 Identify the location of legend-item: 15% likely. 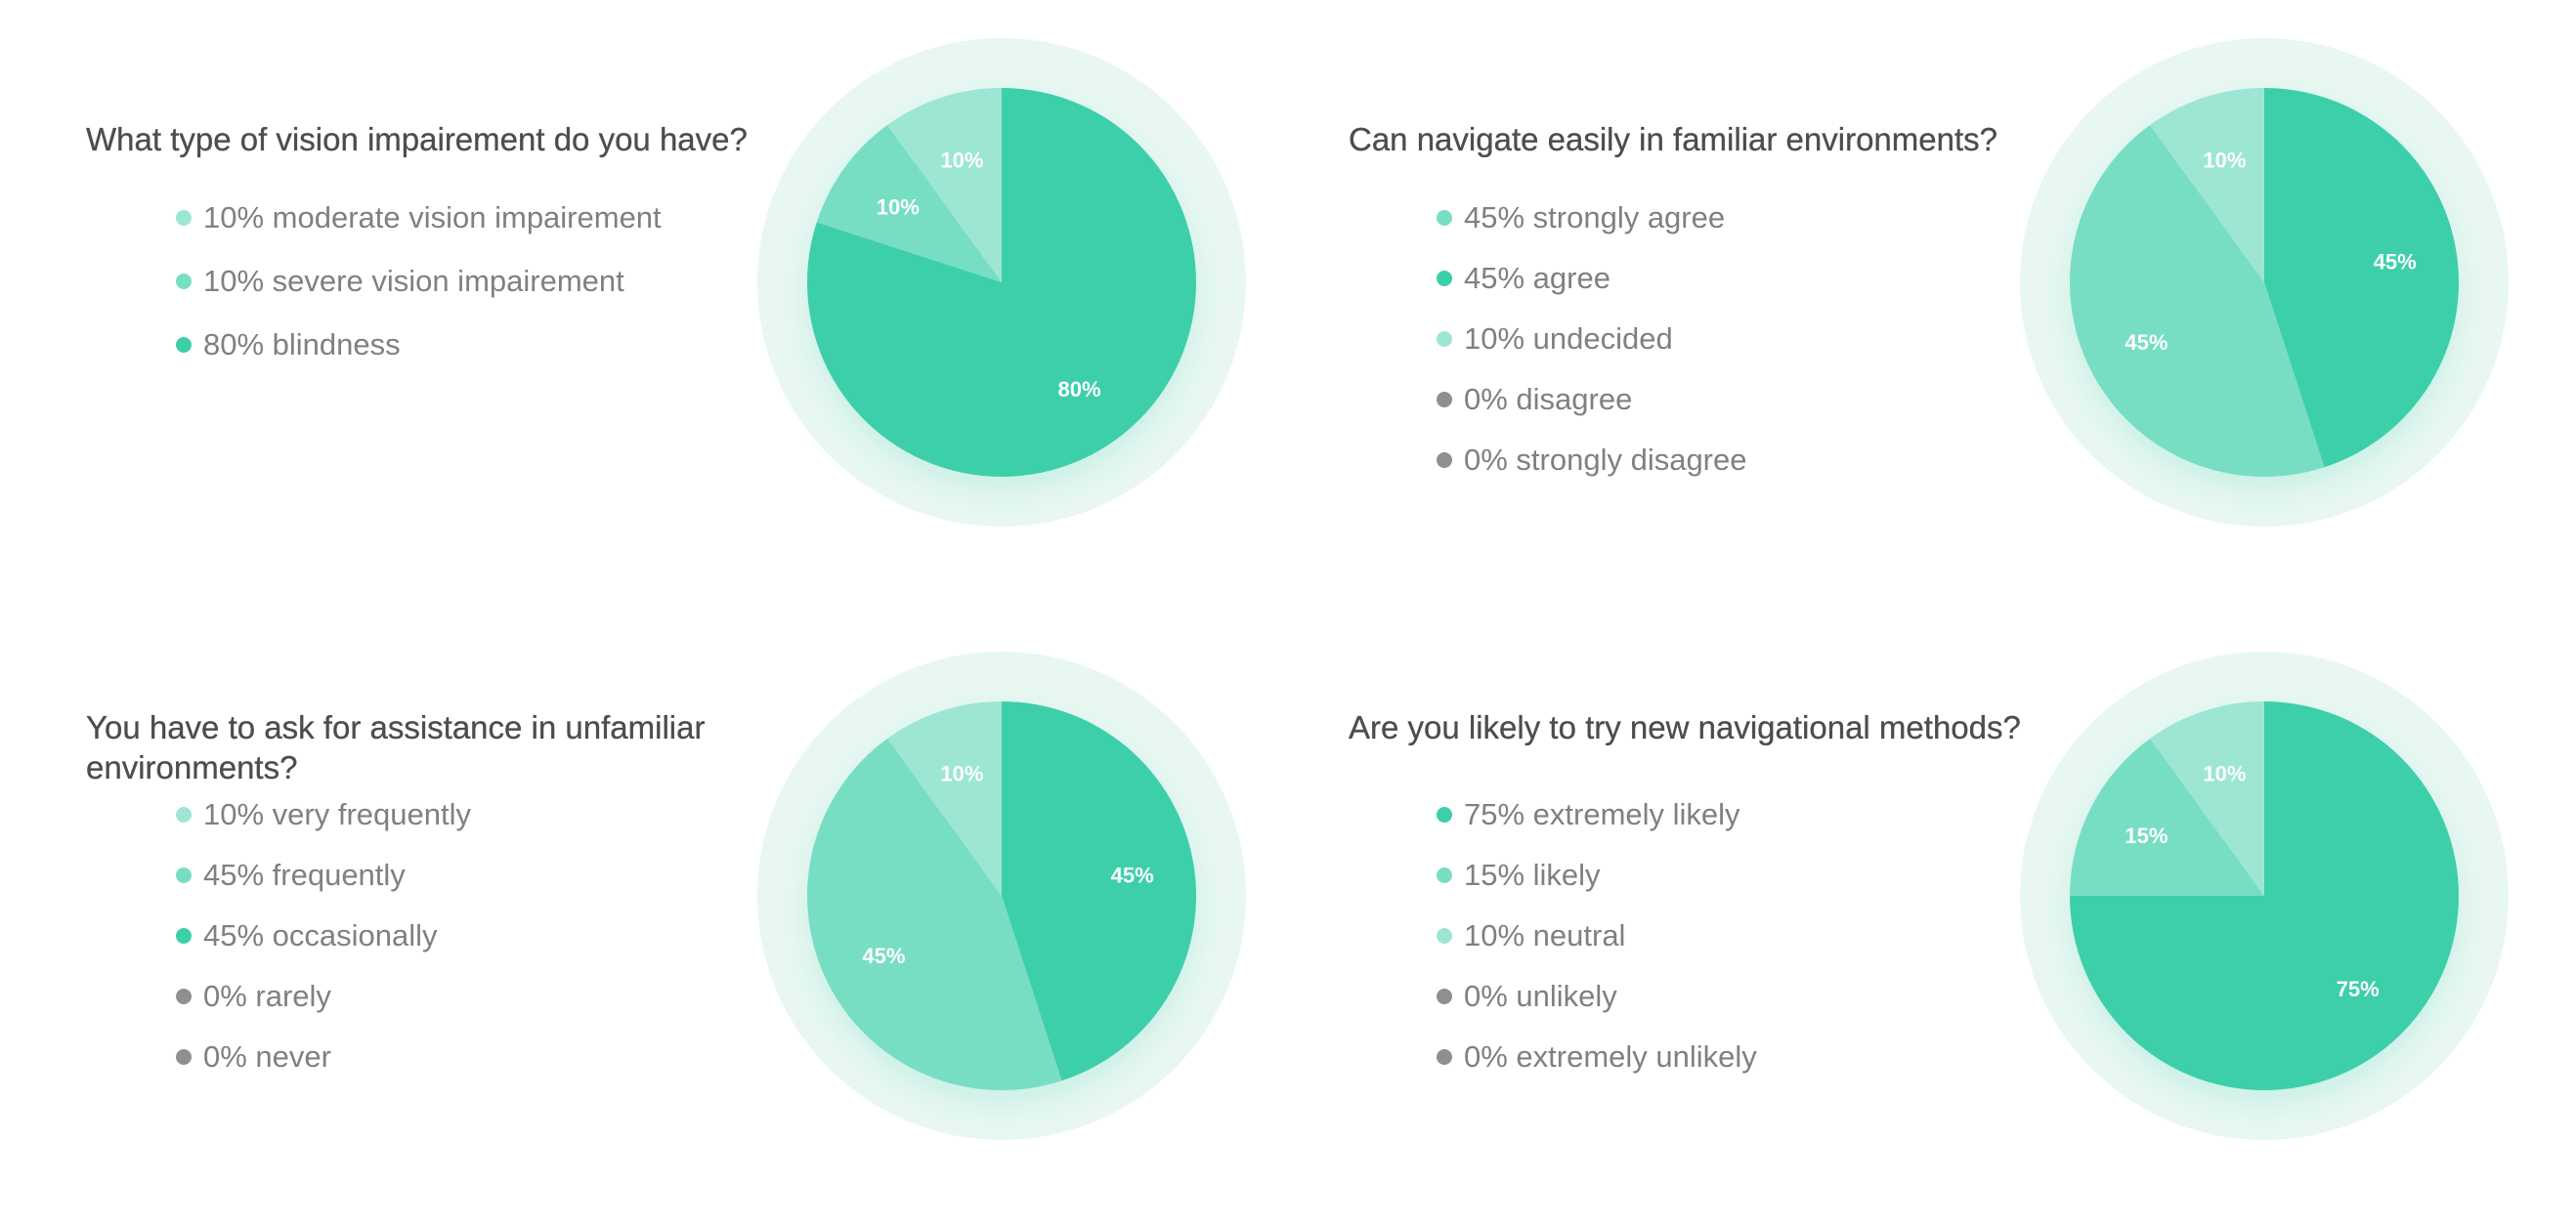
(1597, 876).